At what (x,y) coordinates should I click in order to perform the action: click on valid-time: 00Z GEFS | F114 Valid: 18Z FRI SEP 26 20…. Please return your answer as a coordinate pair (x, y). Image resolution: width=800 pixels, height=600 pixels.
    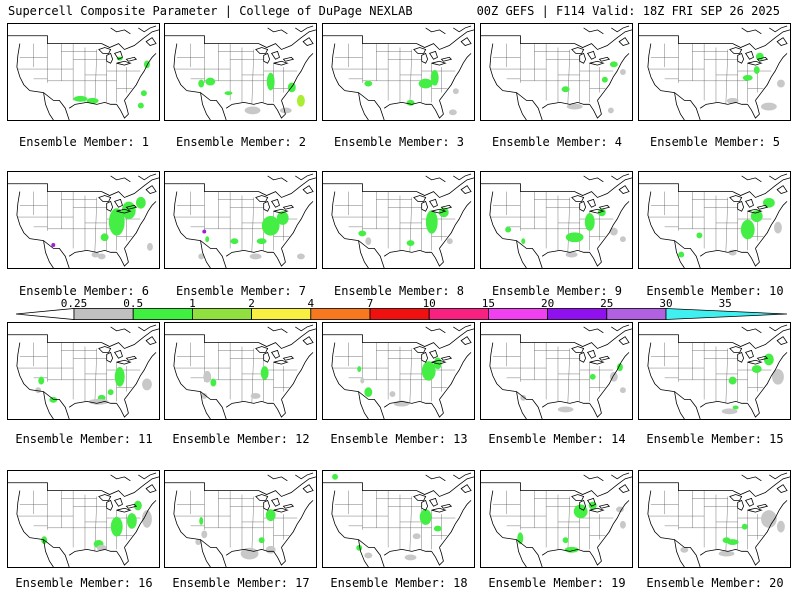
    Looking at the image, I should click on (628, 11).